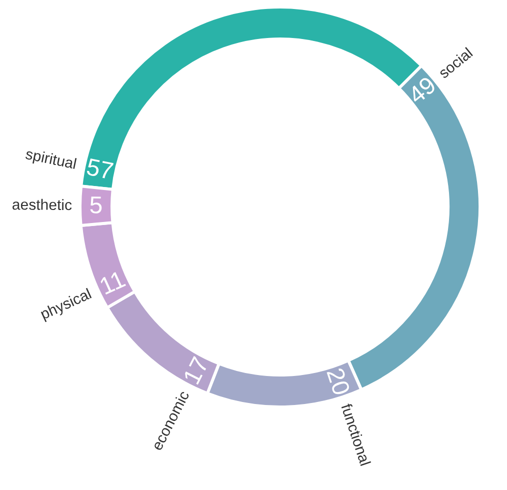  What do you see at coordinates (96, 206) in the screenshot?
I see `data-label: 5` at bounding box center [96, 206].